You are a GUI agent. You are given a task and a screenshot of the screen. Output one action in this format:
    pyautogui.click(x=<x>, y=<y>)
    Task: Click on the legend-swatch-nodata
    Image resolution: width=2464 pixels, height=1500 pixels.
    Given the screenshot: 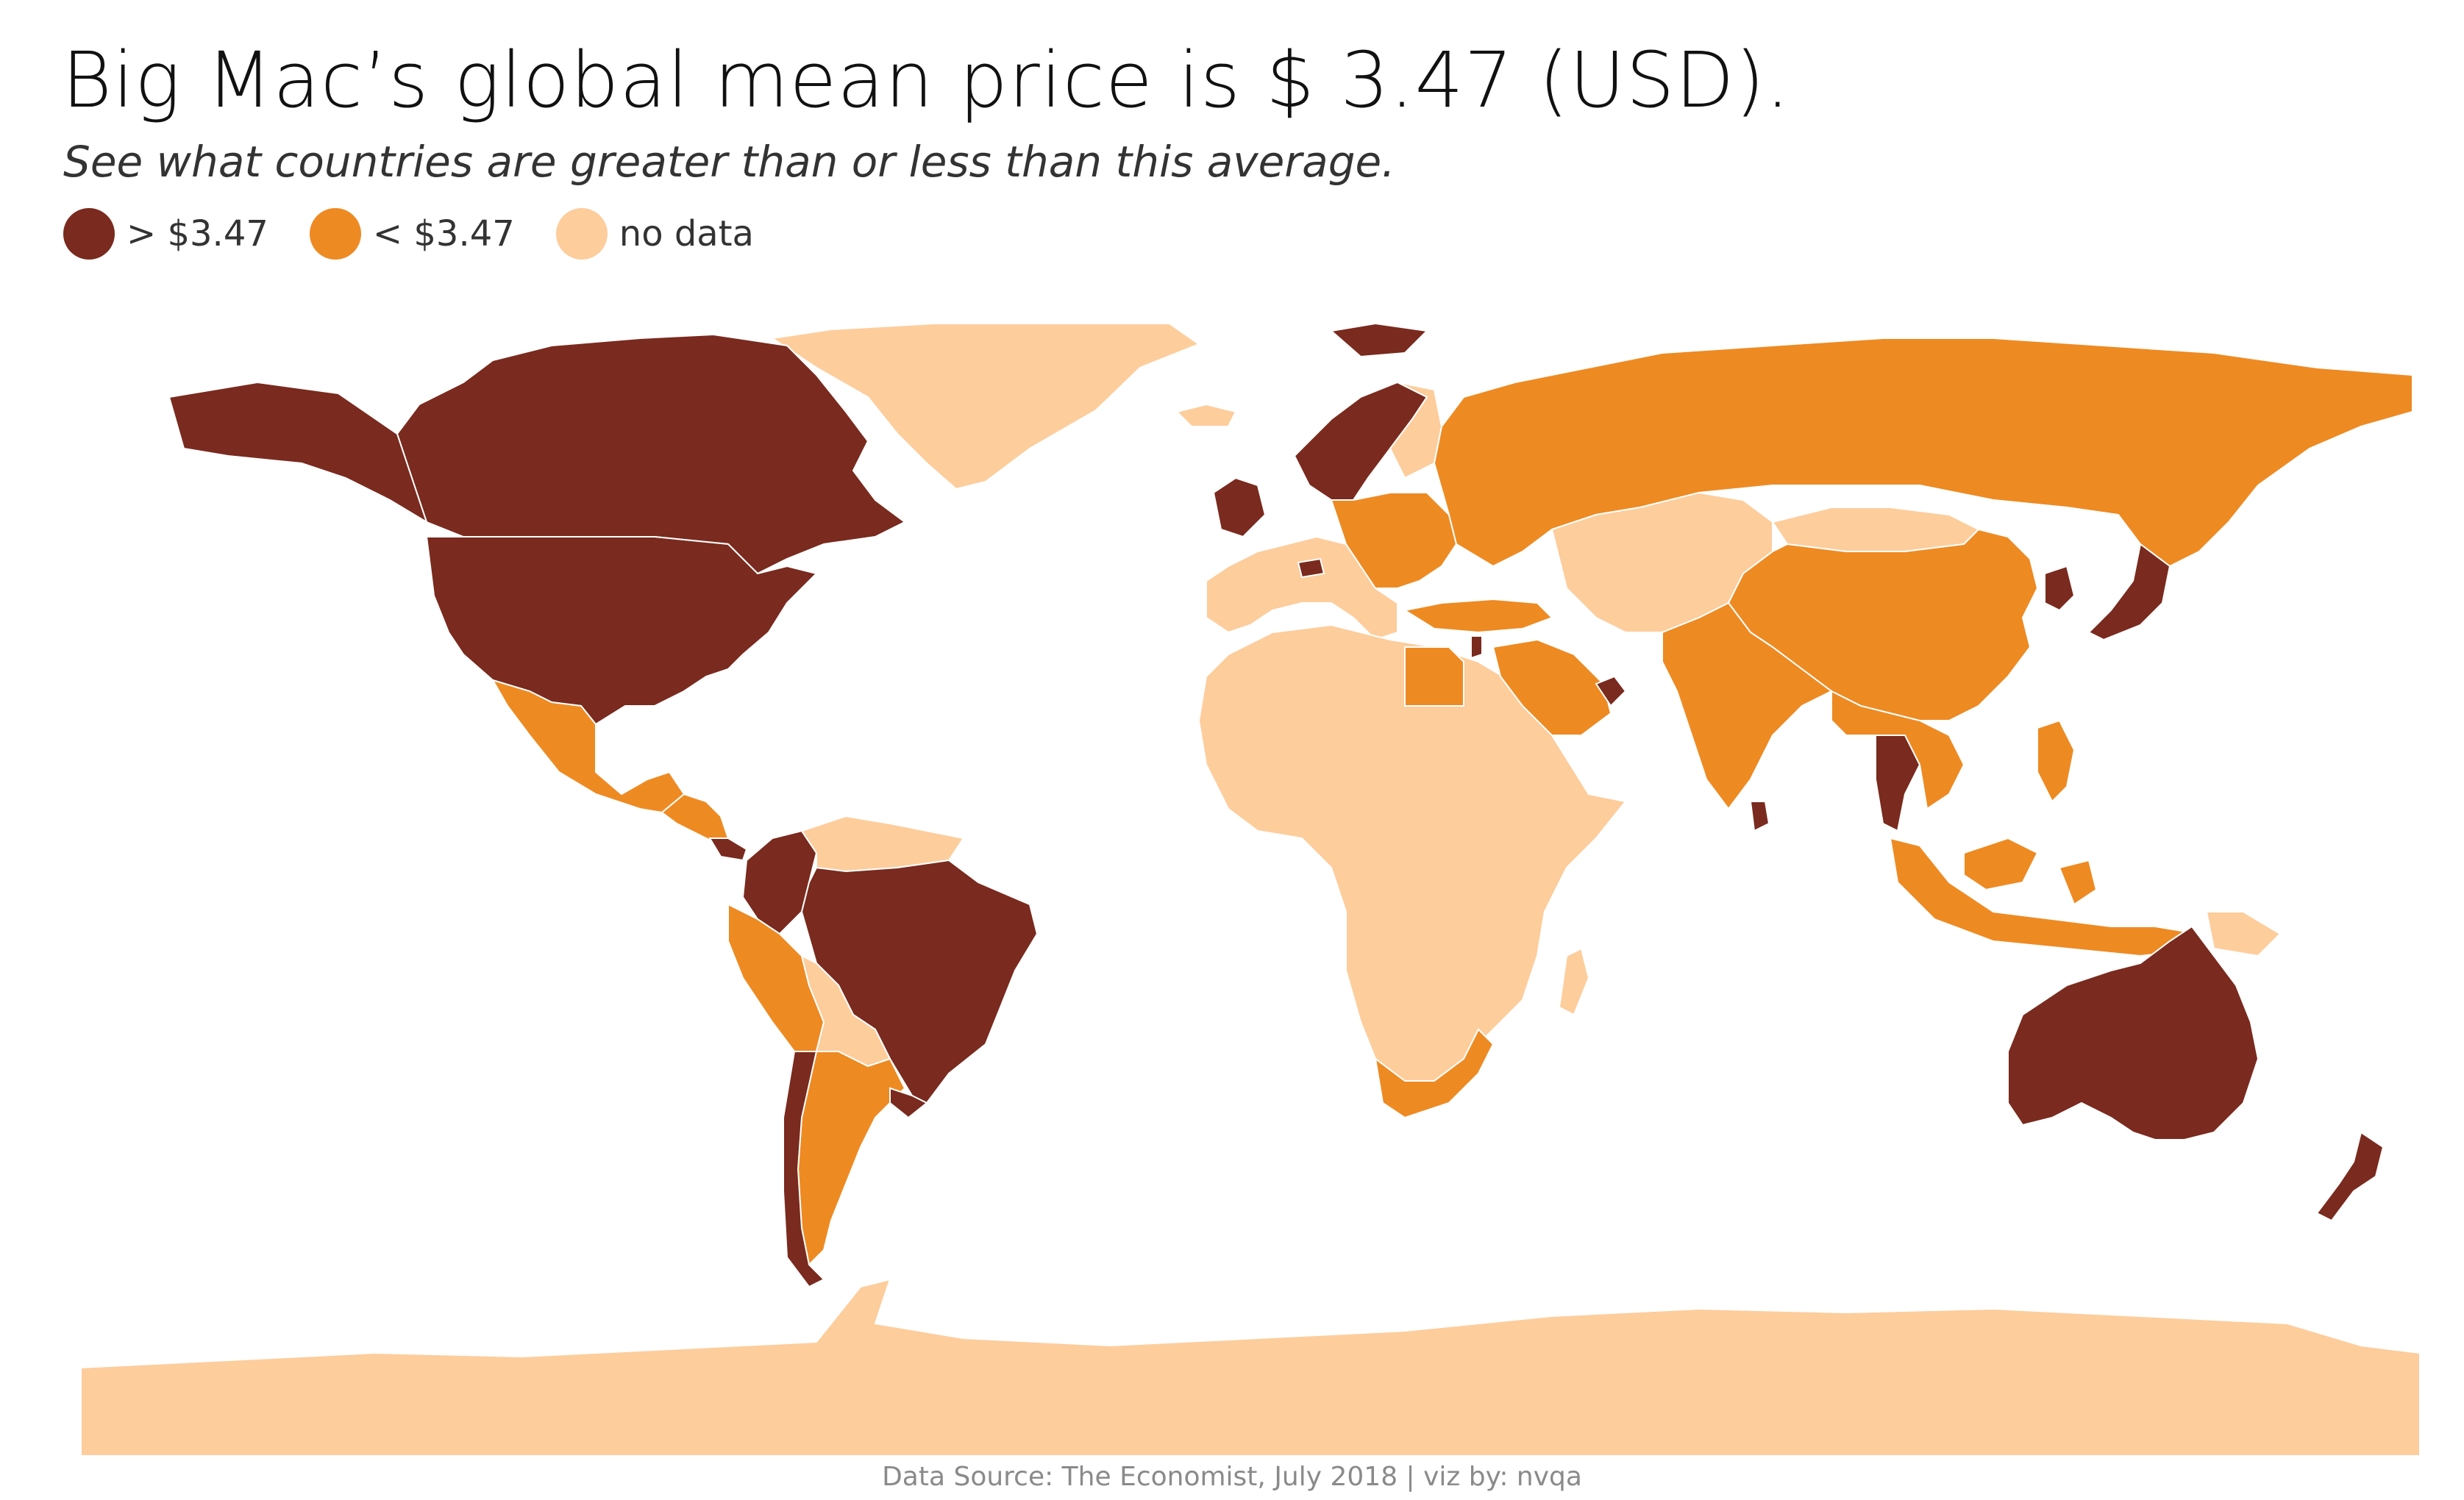 What is the action you would take?
    pyautogui.click(x=581, y=234)
    